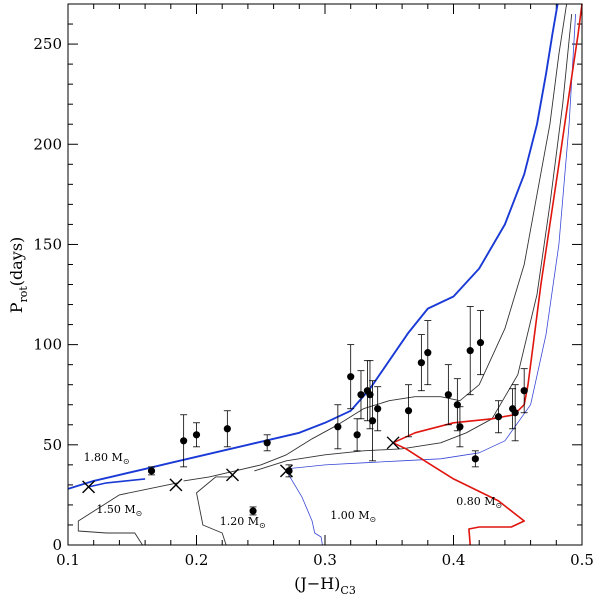  Describe the element at coordinates (57, 545) in the screenshot. I see `y-tick-label: 0` at that location.